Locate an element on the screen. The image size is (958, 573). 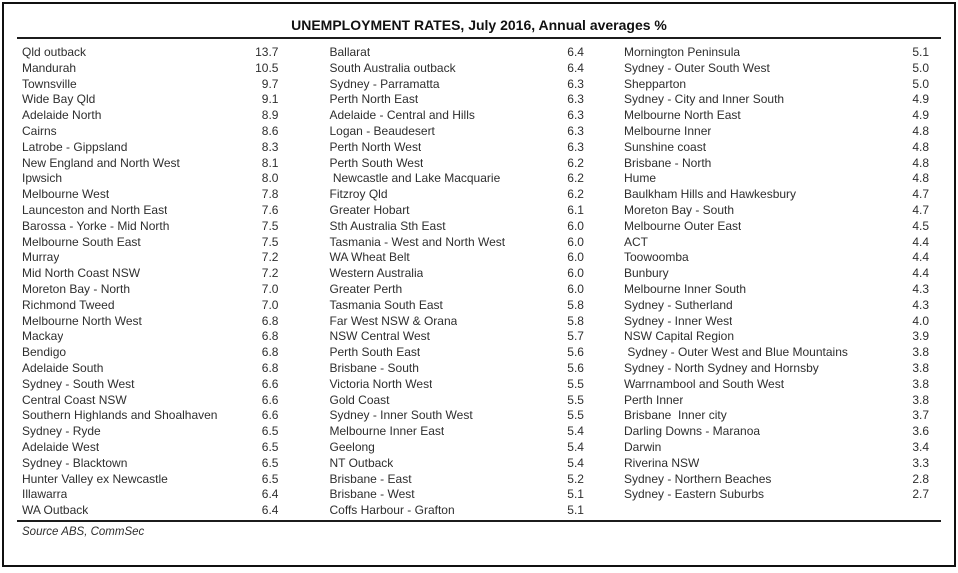
table-row: Sth Australia Sth East 6.0 is located at coordinates (456, 227).